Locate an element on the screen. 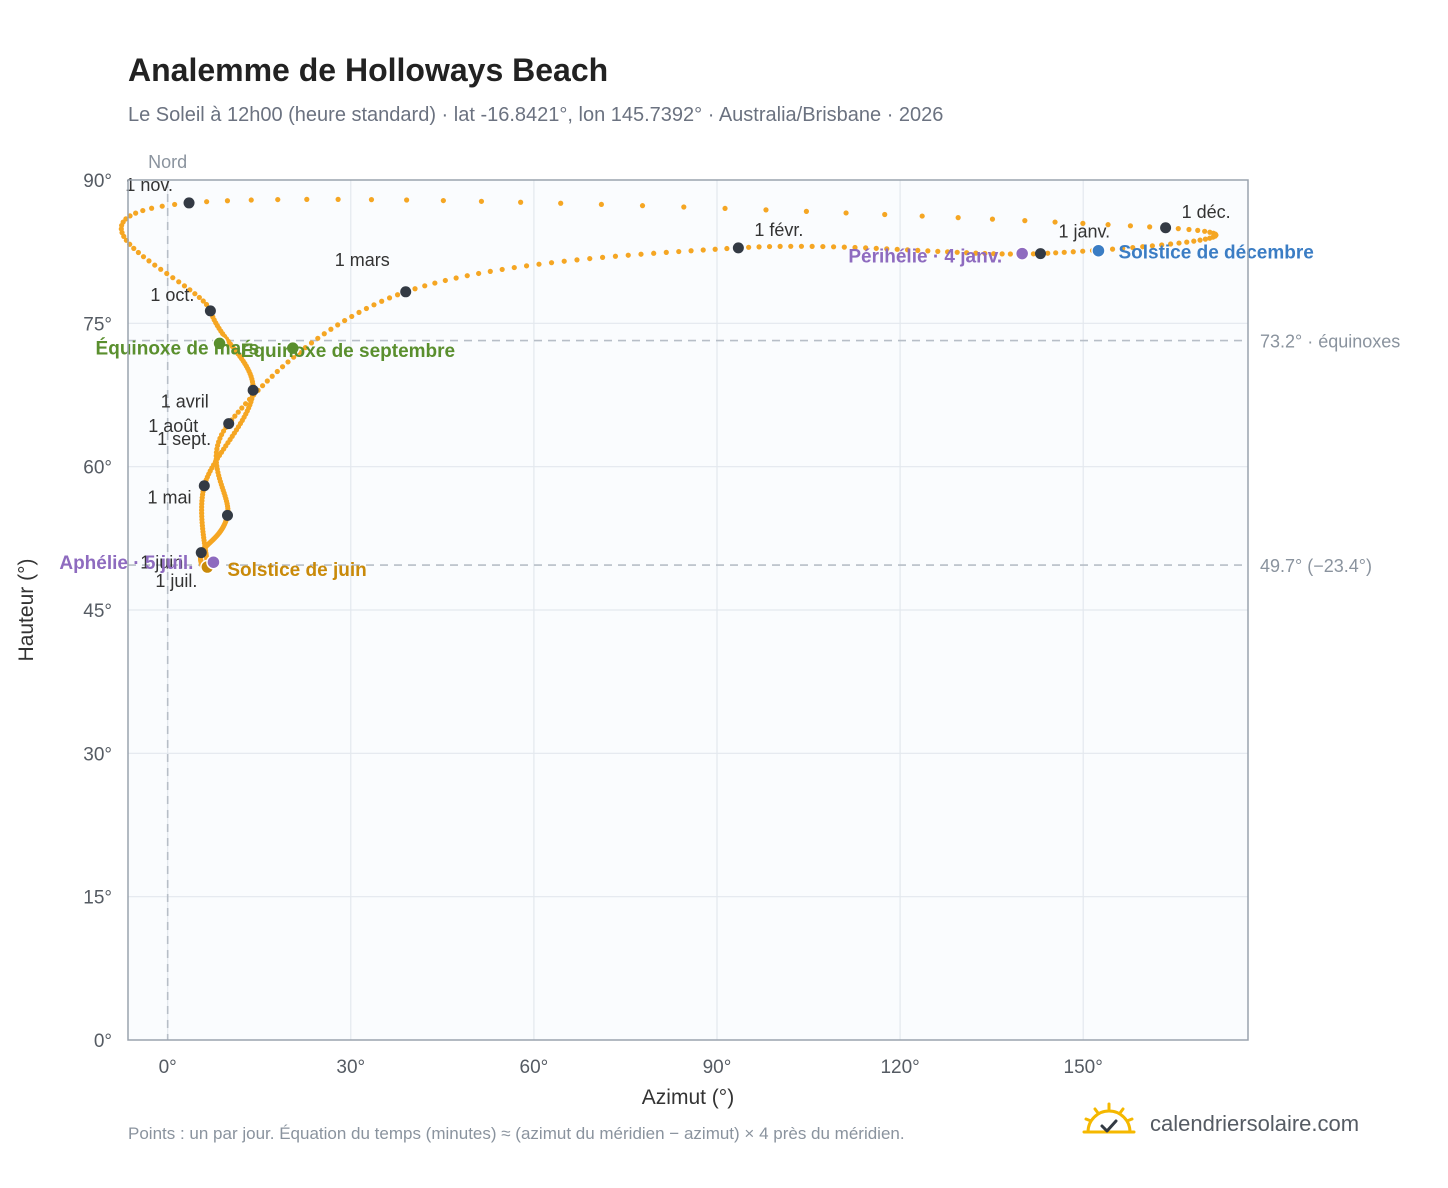  event-label: Périhélie · 4 janv. is located at coordinates (925, 257).